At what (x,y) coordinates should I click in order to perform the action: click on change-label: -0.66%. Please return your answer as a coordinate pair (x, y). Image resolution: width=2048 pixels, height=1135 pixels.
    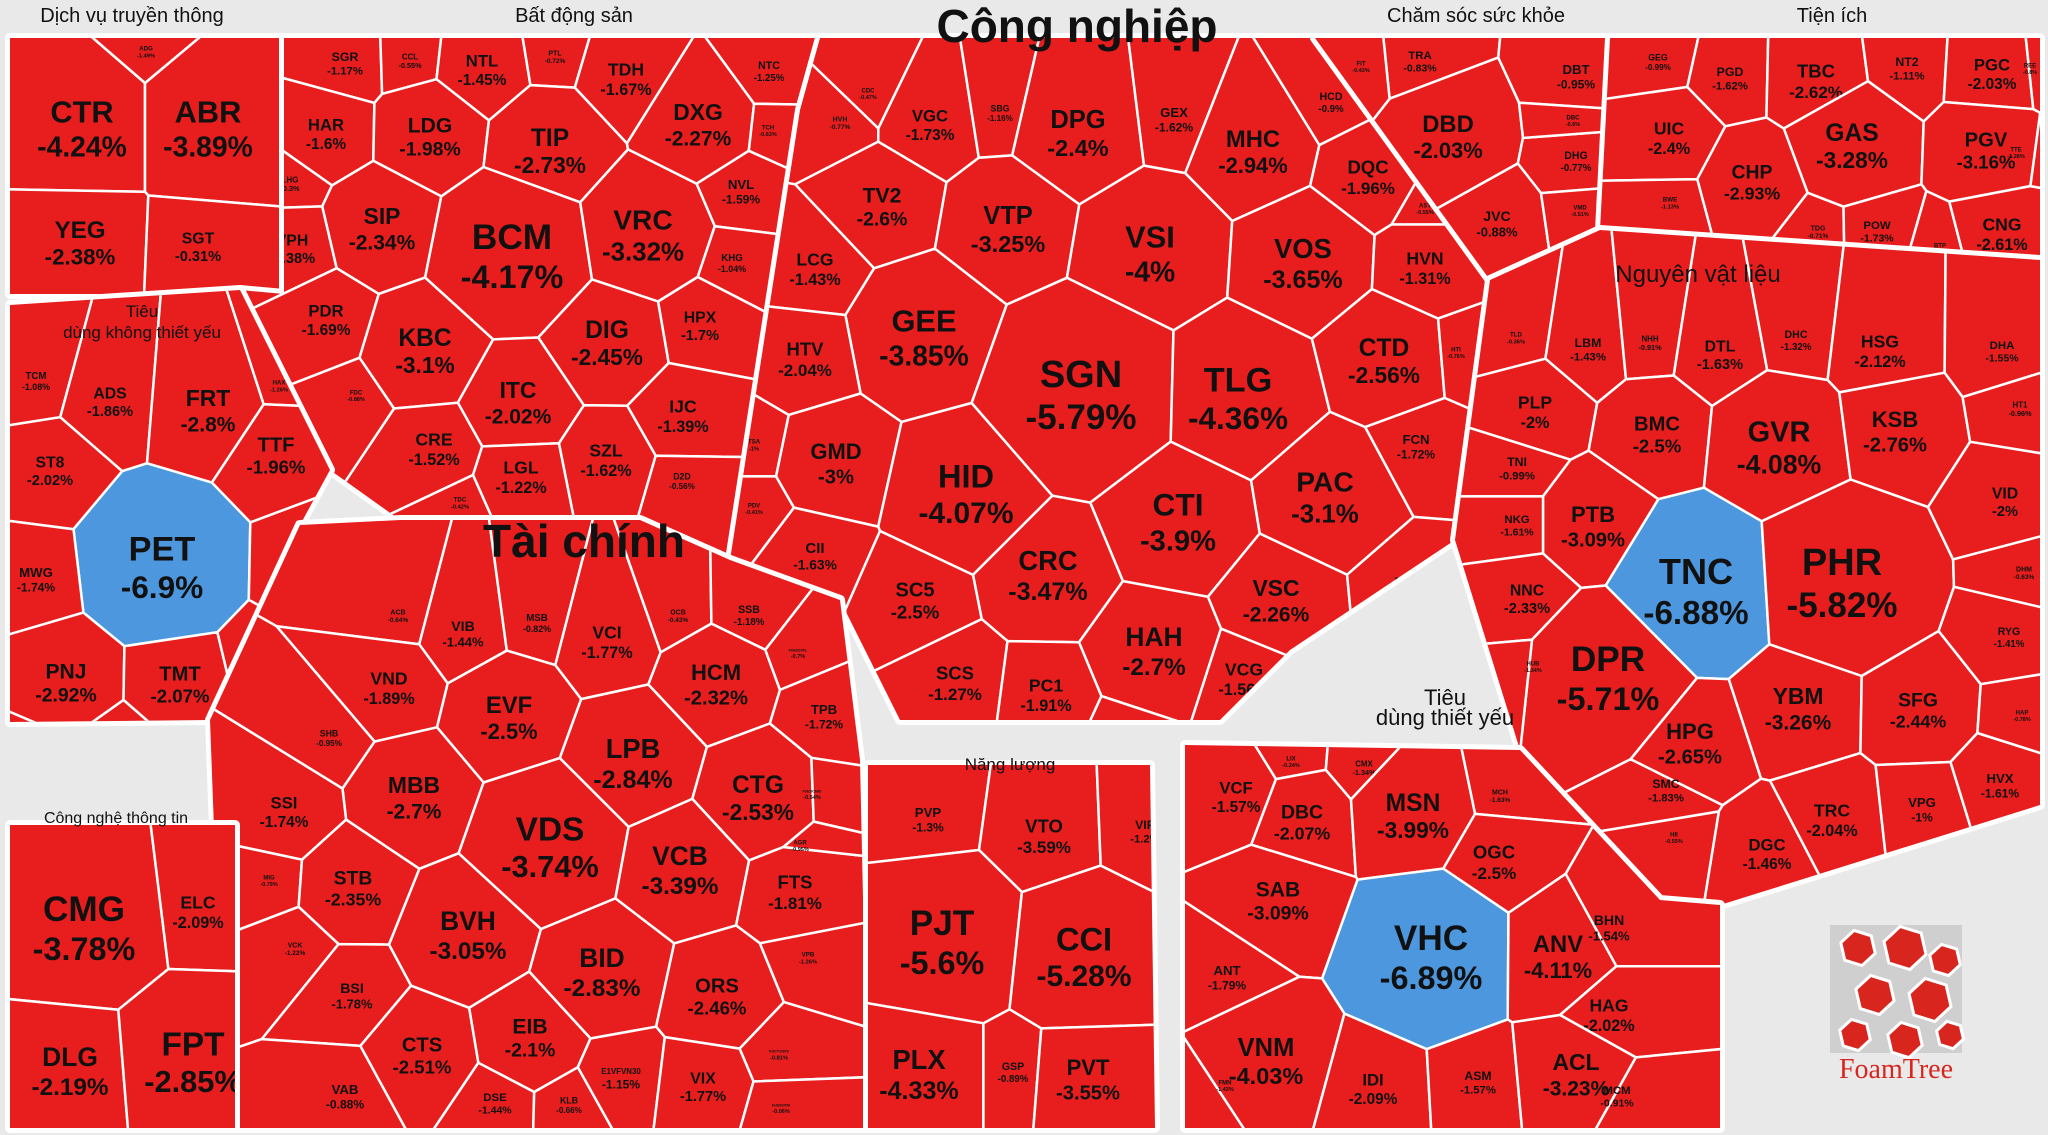
    Looking at the image, I should click on (569, 1110).